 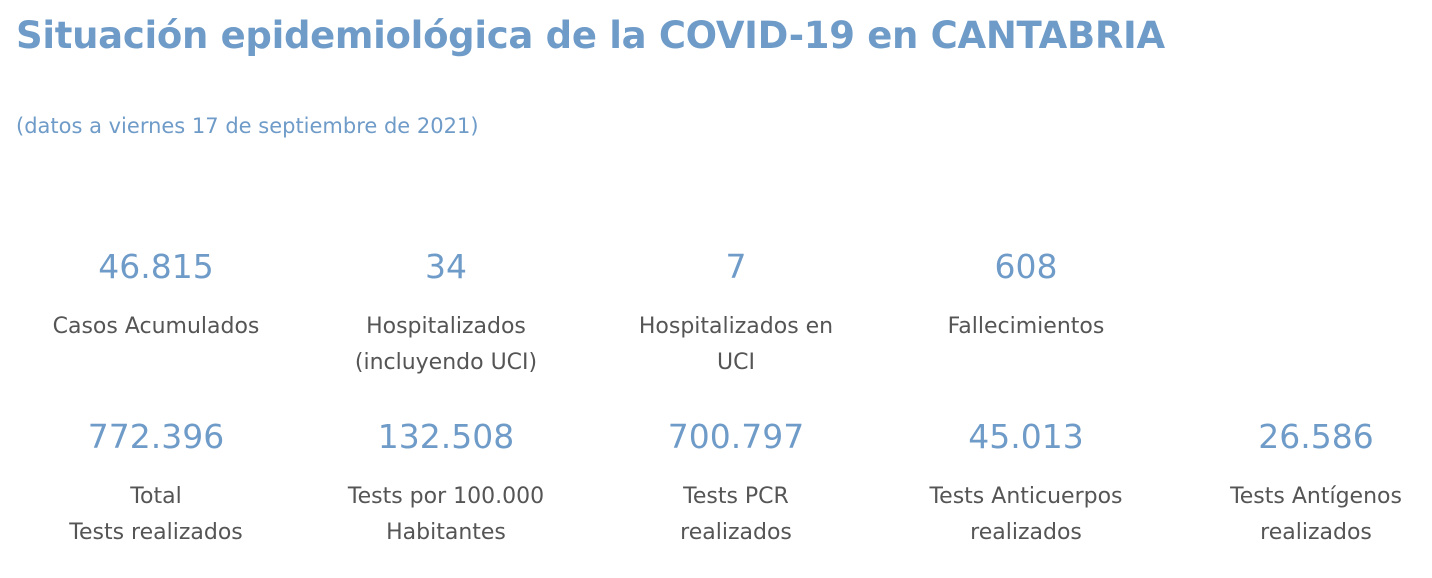 I want to click on stat-label-line: UCI, so click(x=736, y=362).